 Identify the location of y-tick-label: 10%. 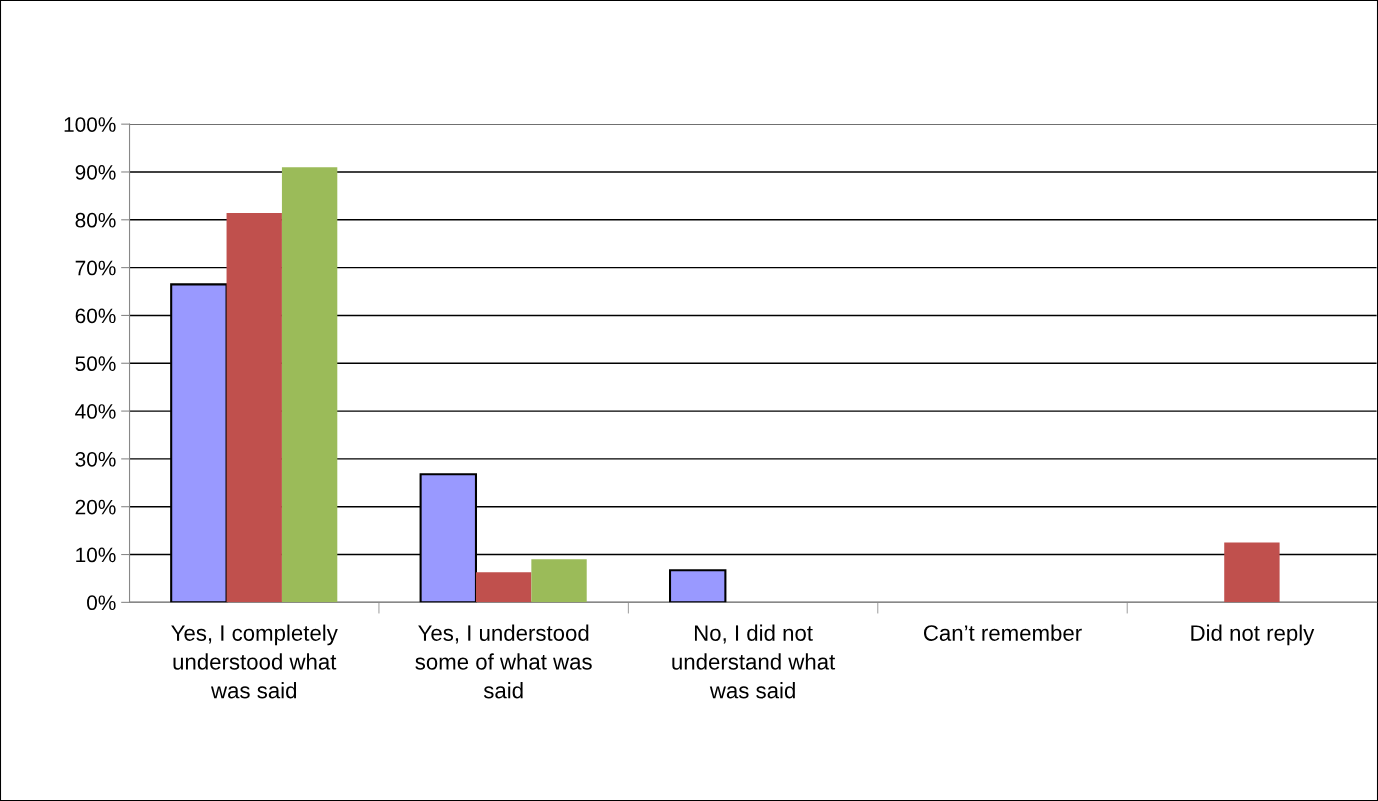
(96, 555).